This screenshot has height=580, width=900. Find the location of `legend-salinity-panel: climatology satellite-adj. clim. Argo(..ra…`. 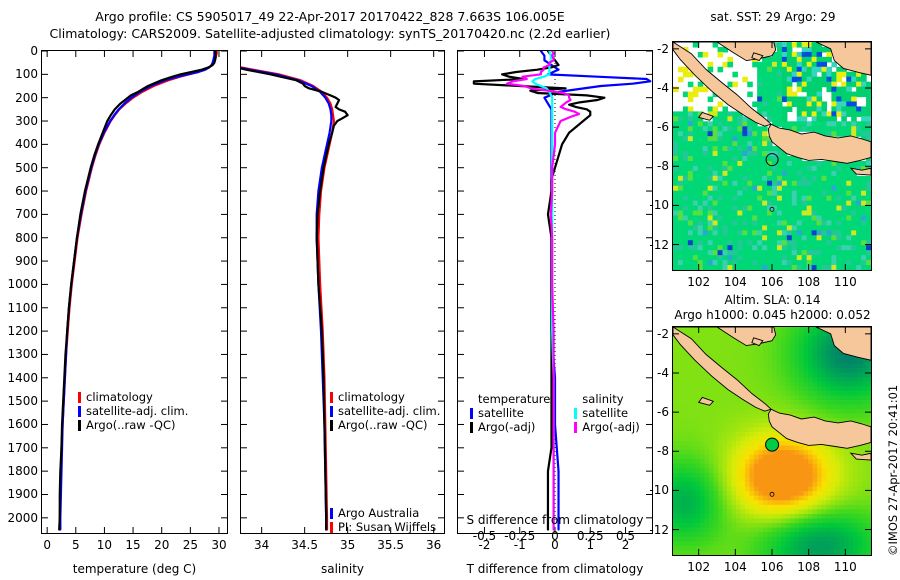

legend-salinity-panel: climatology satellite-adj. clim. Argo(..ra… is located at coordinates (385, 411).